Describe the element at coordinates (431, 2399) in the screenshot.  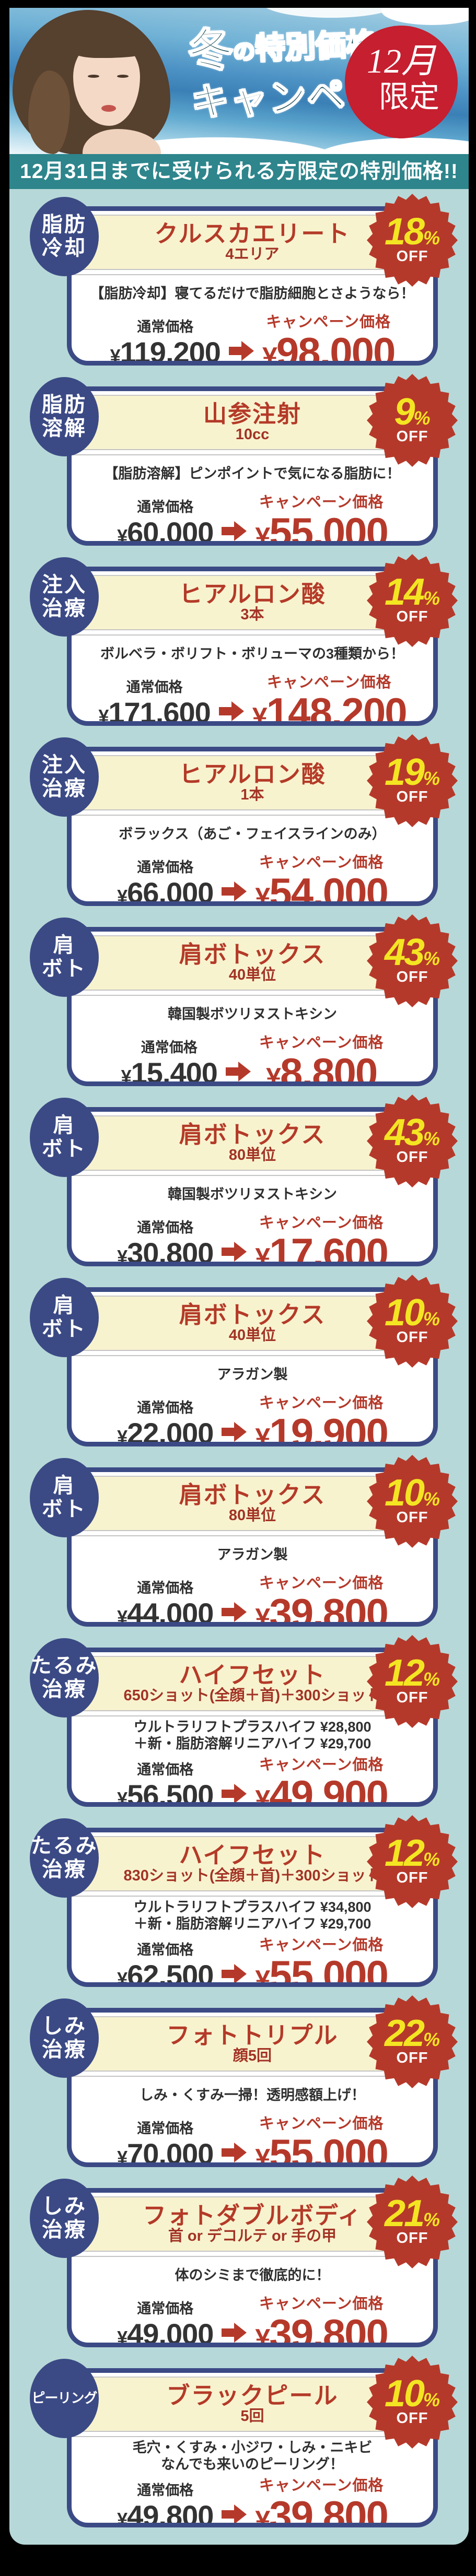
I see `percent-sign: %` at that location.